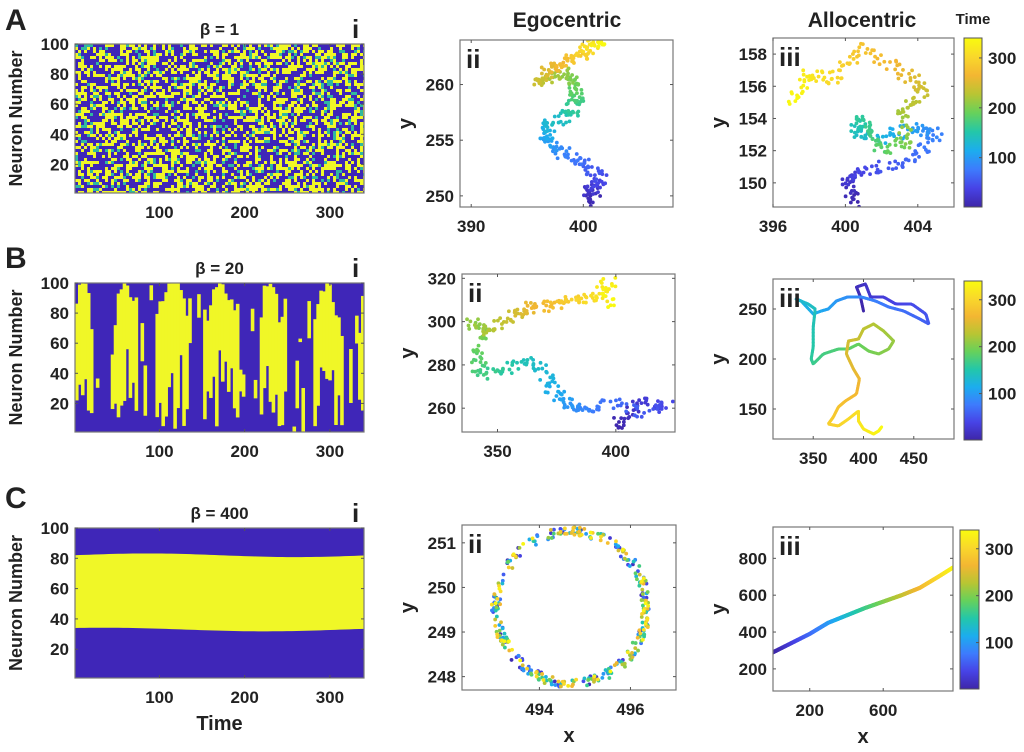  Describe the element at coordinates (863, 609) in the screenshot. I see `axes-frame` at that location.